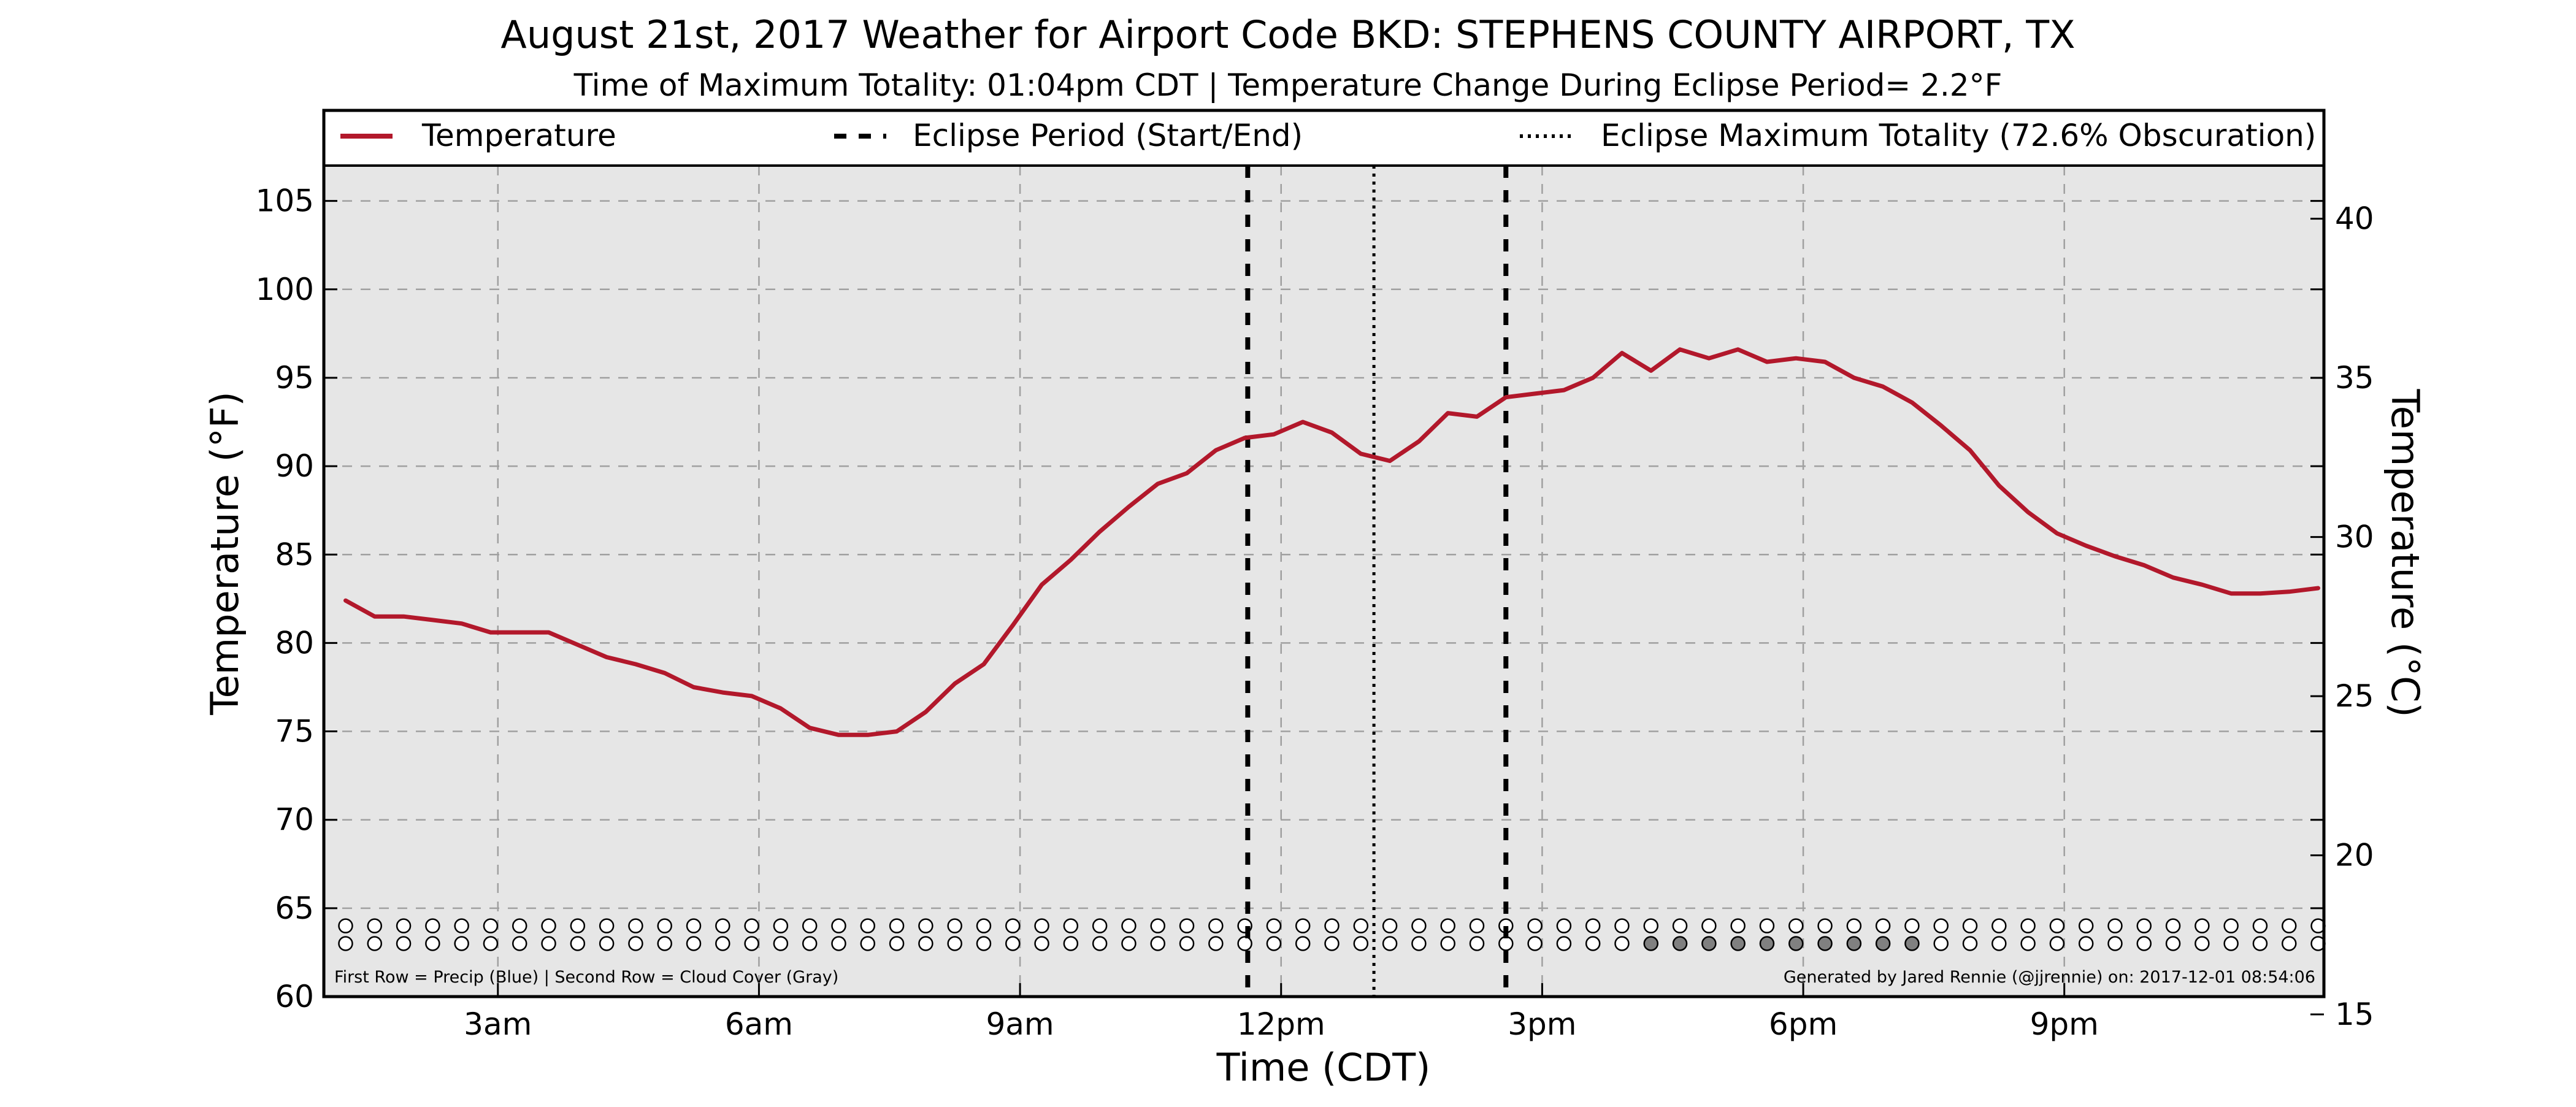  I want to click on x-tick-label: 6pm, so click(1803, 1024).